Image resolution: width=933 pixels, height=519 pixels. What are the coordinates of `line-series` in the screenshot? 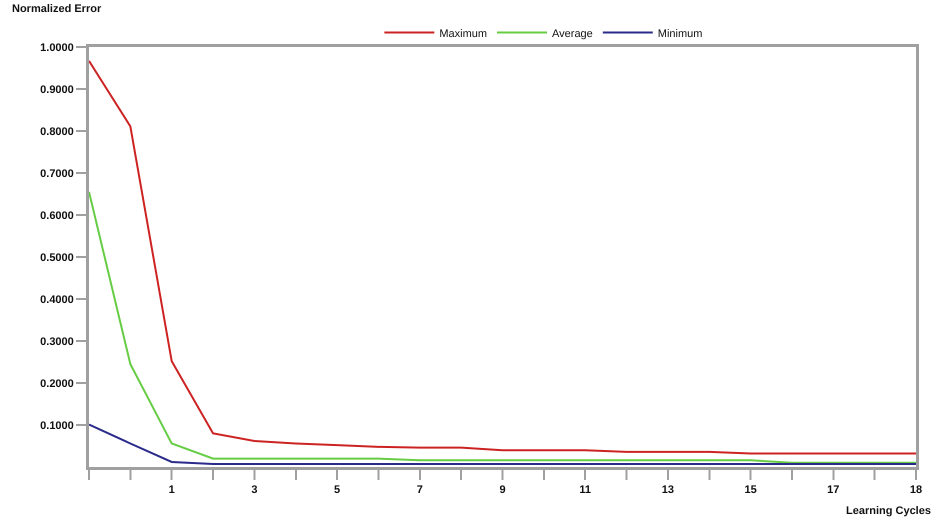 It's located at (502, 445).